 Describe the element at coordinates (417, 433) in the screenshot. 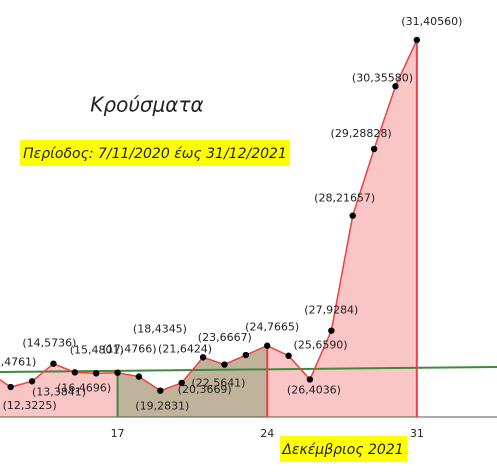

I see `x-tick-label: 31` at that location.